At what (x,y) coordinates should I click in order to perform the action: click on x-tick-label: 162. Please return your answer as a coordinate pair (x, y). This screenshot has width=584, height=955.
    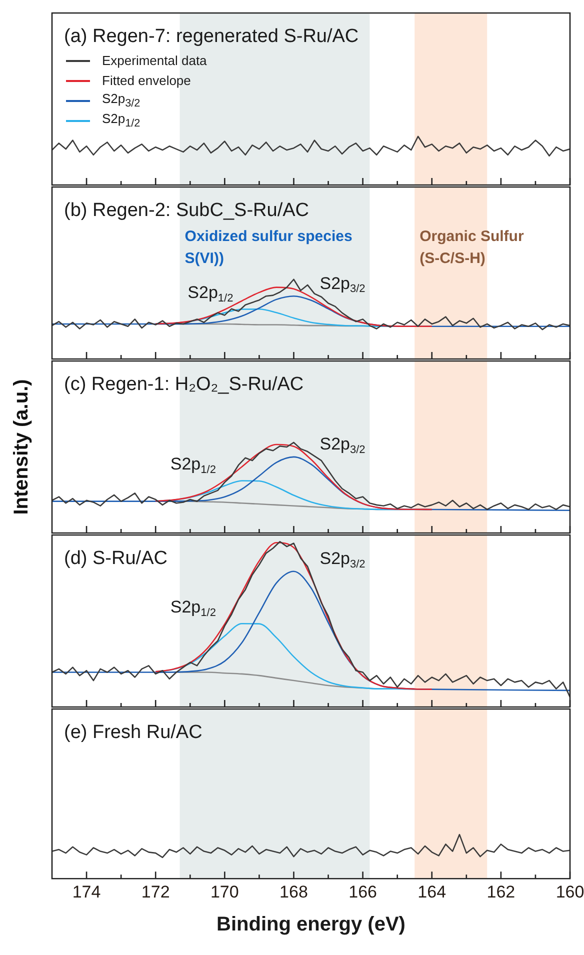
    Looking at the image, I should click on (501, 892).